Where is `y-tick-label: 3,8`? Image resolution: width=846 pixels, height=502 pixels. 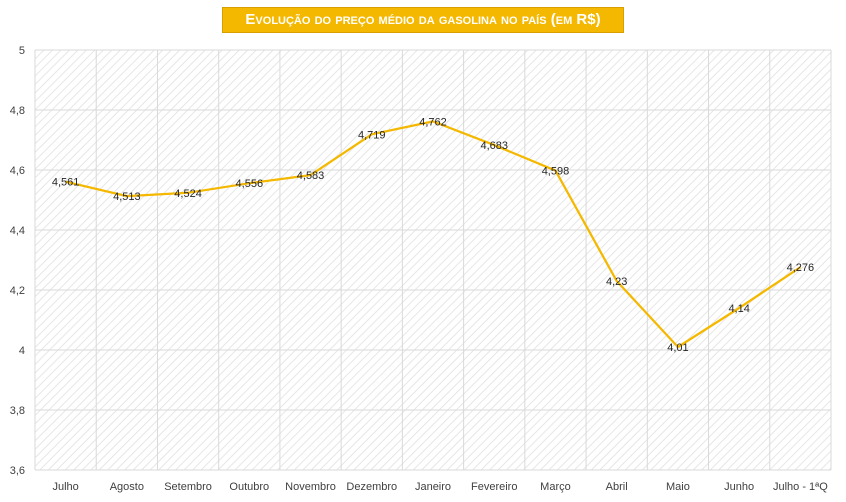
y-tick-label: 3,8 is located at coordinates (17, 411).